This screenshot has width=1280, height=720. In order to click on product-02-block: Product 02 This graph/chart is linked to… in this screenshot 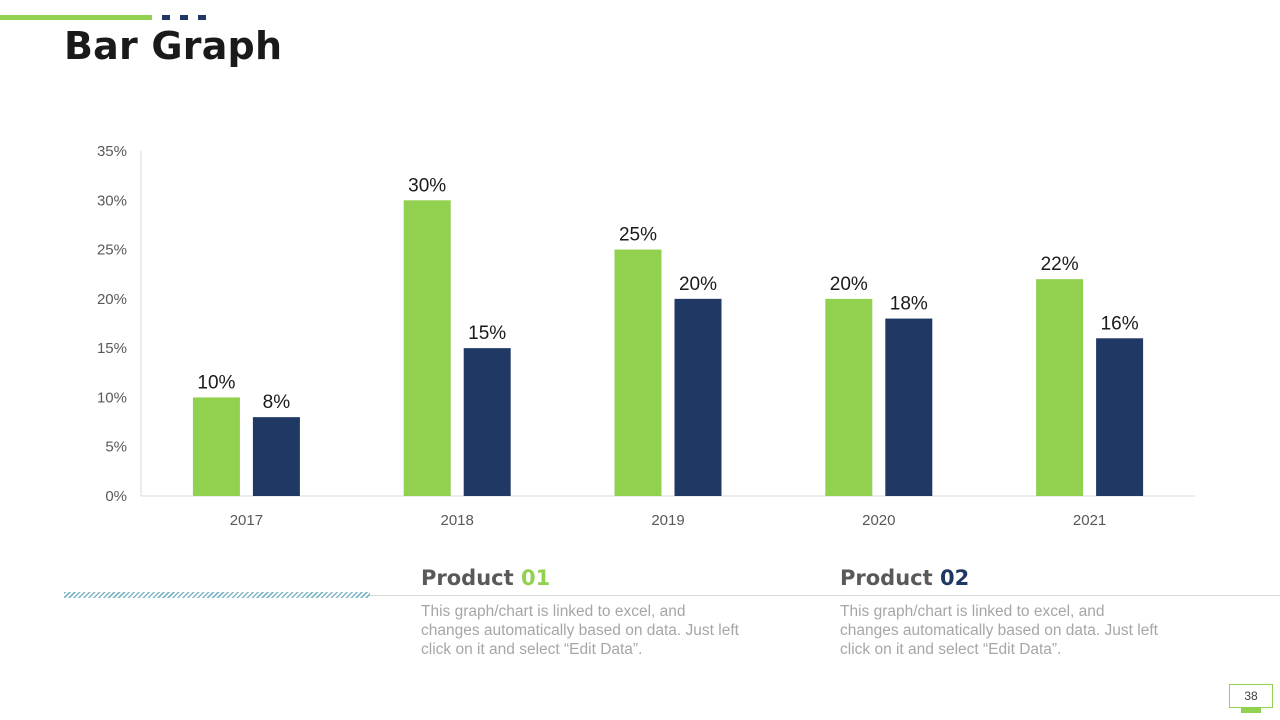, I will do `click(1000, 612)`.